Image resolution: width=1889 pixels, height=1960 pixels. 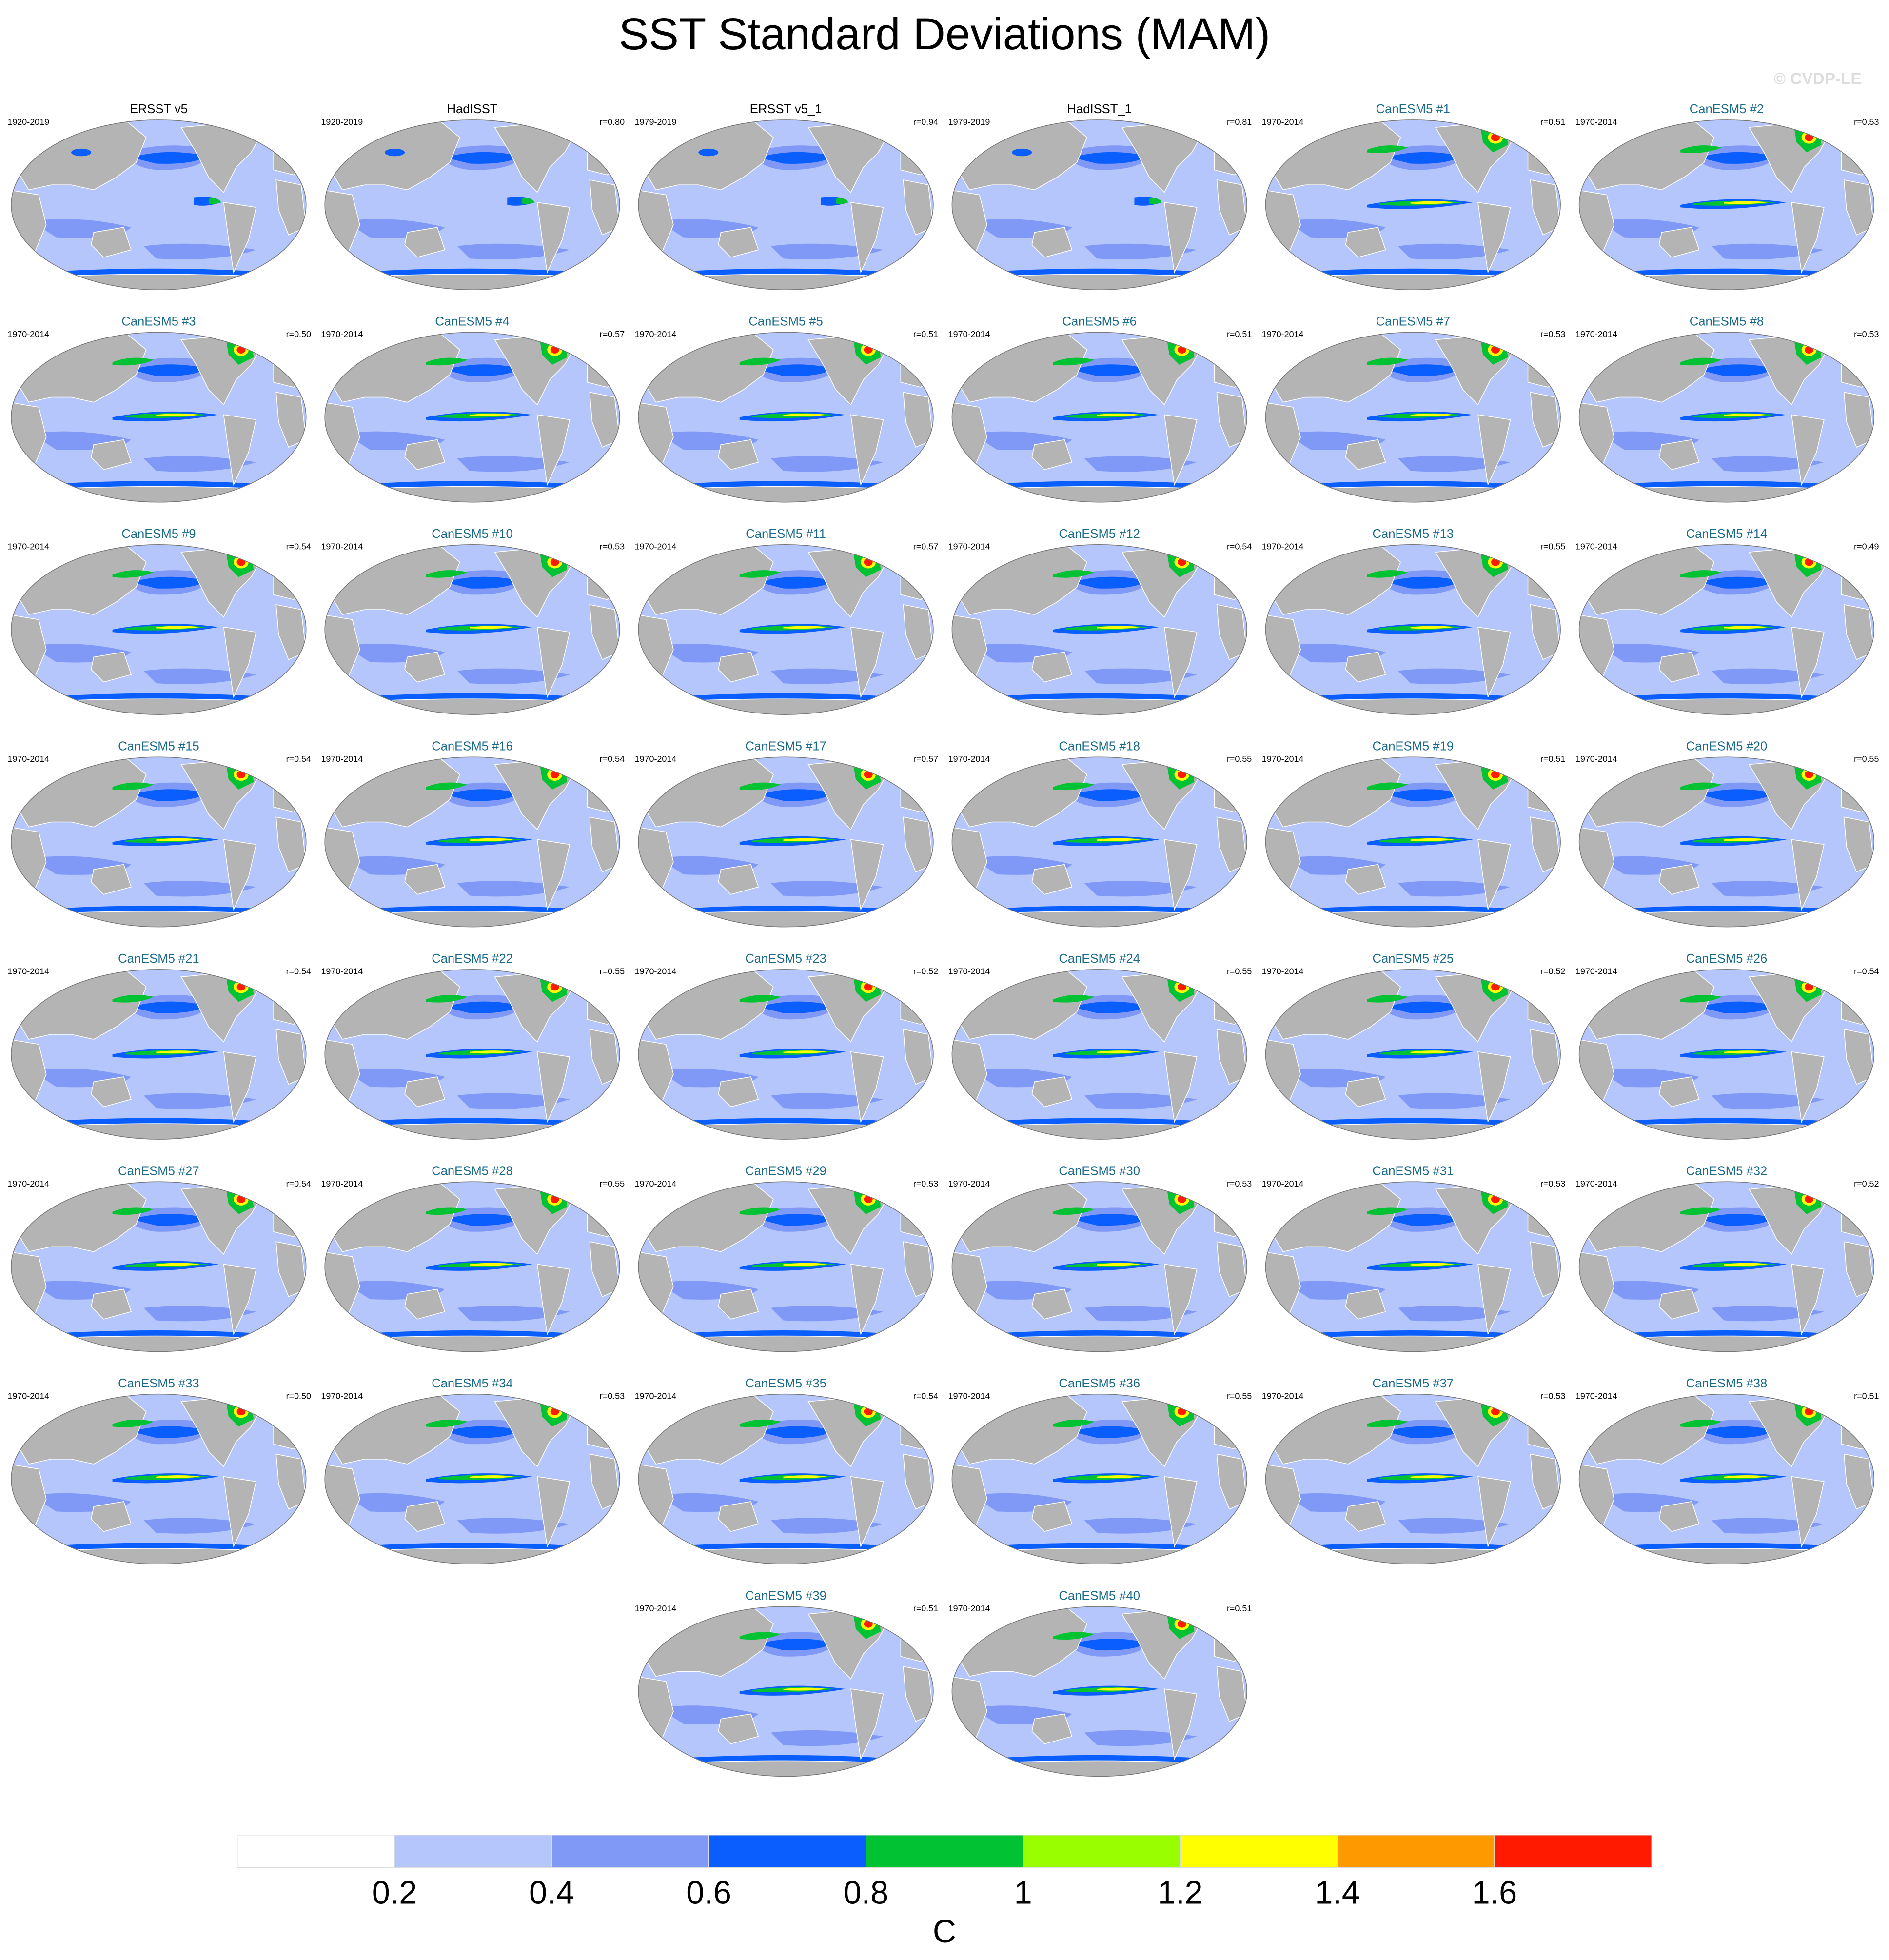 I want to click on map-panel: CanESM5 #7 1970-2014 r=0.53, so click(x=1412, y=412).